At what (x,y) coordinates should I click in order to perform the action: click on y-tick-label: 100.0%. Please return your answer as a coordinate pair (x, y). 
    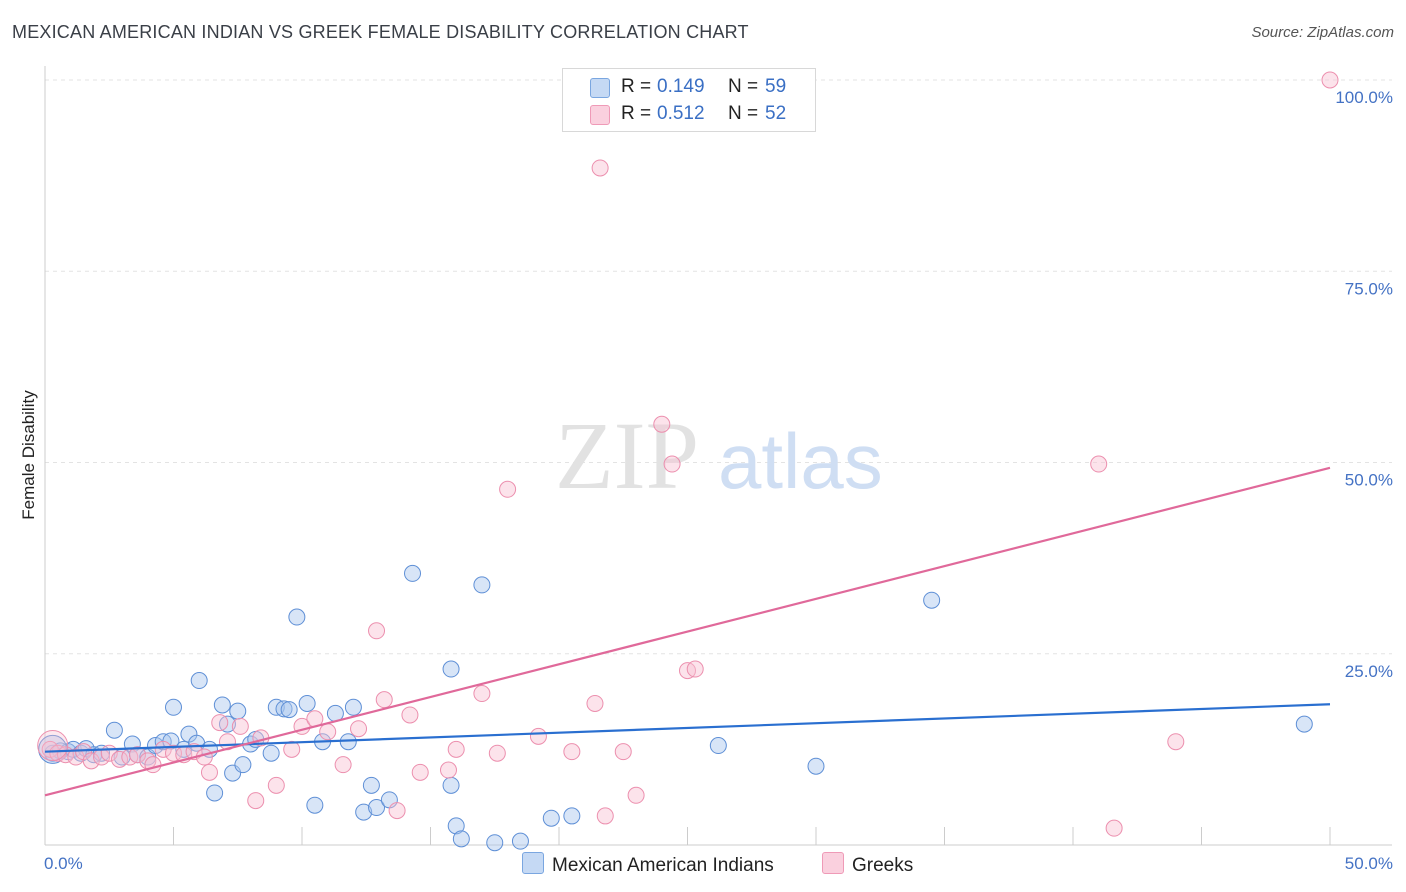
    Looking at the image, I should click on (1364, 97).